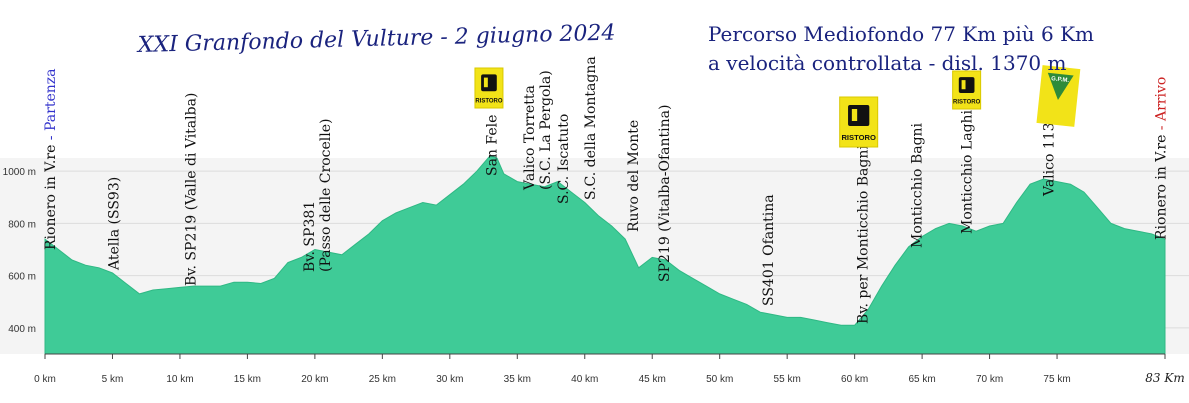 The height and width of the screenshot is (403, 1189). I want to click on waypoint-name: SP219 (Vitalba-Ofantina), so click(665, 193).